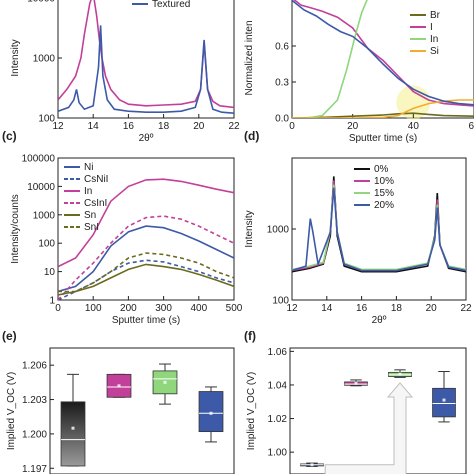 The height and width of the screenshot is (474, 474). What do you see at coordinates (52, 301) in the screenshot?
I see `y-tick-label: 1` at bounding box center [52, 301].